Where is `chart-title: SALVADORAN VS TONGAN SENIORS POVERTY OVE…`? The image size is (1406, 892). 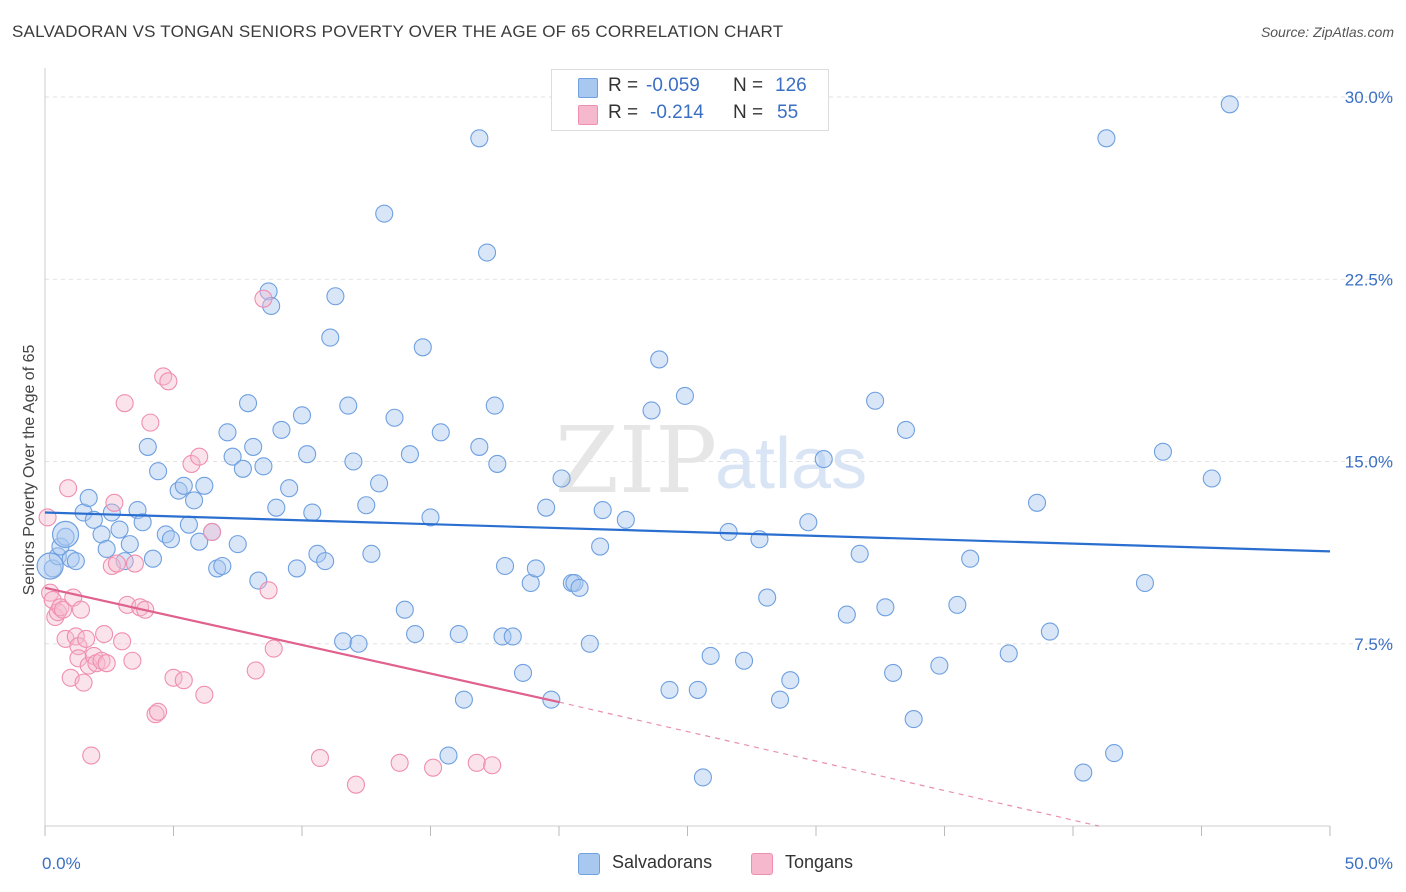
chart-title: SALVADORAN VS TONGAN SENIORS POVERTY OVE… is located at coordinates (398, 31).